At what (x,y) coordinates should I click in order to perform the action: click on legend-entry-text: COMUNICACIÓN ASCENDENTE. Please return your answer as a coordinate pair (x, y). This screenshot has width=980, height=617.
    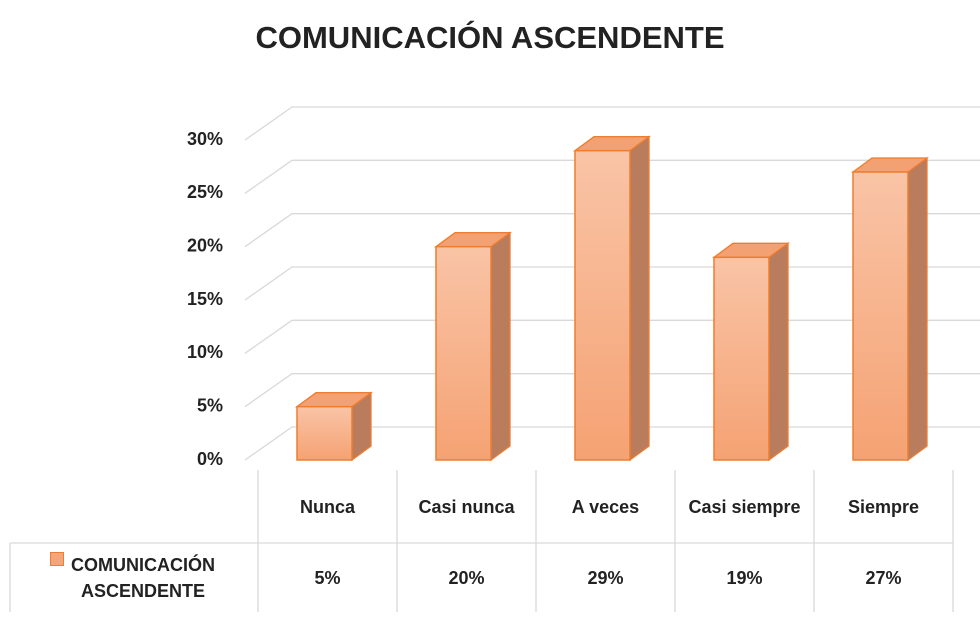
    Looking at the image, I should click on (143, 578).